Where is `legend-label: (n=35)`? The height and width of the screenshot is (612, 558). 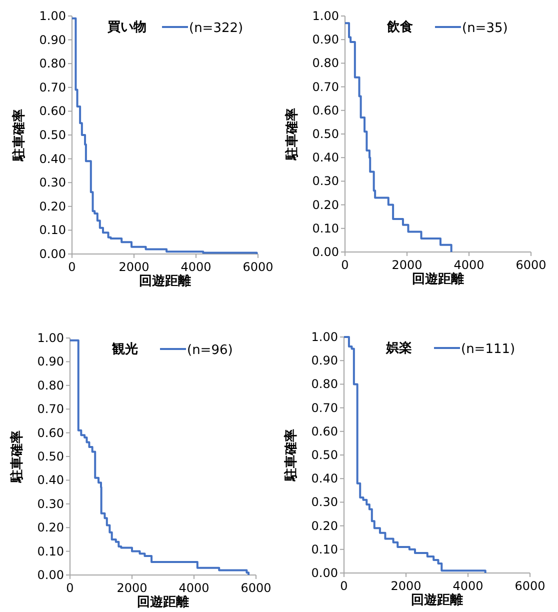
legend-label: (n=35) is located at coordinates (485, 28).